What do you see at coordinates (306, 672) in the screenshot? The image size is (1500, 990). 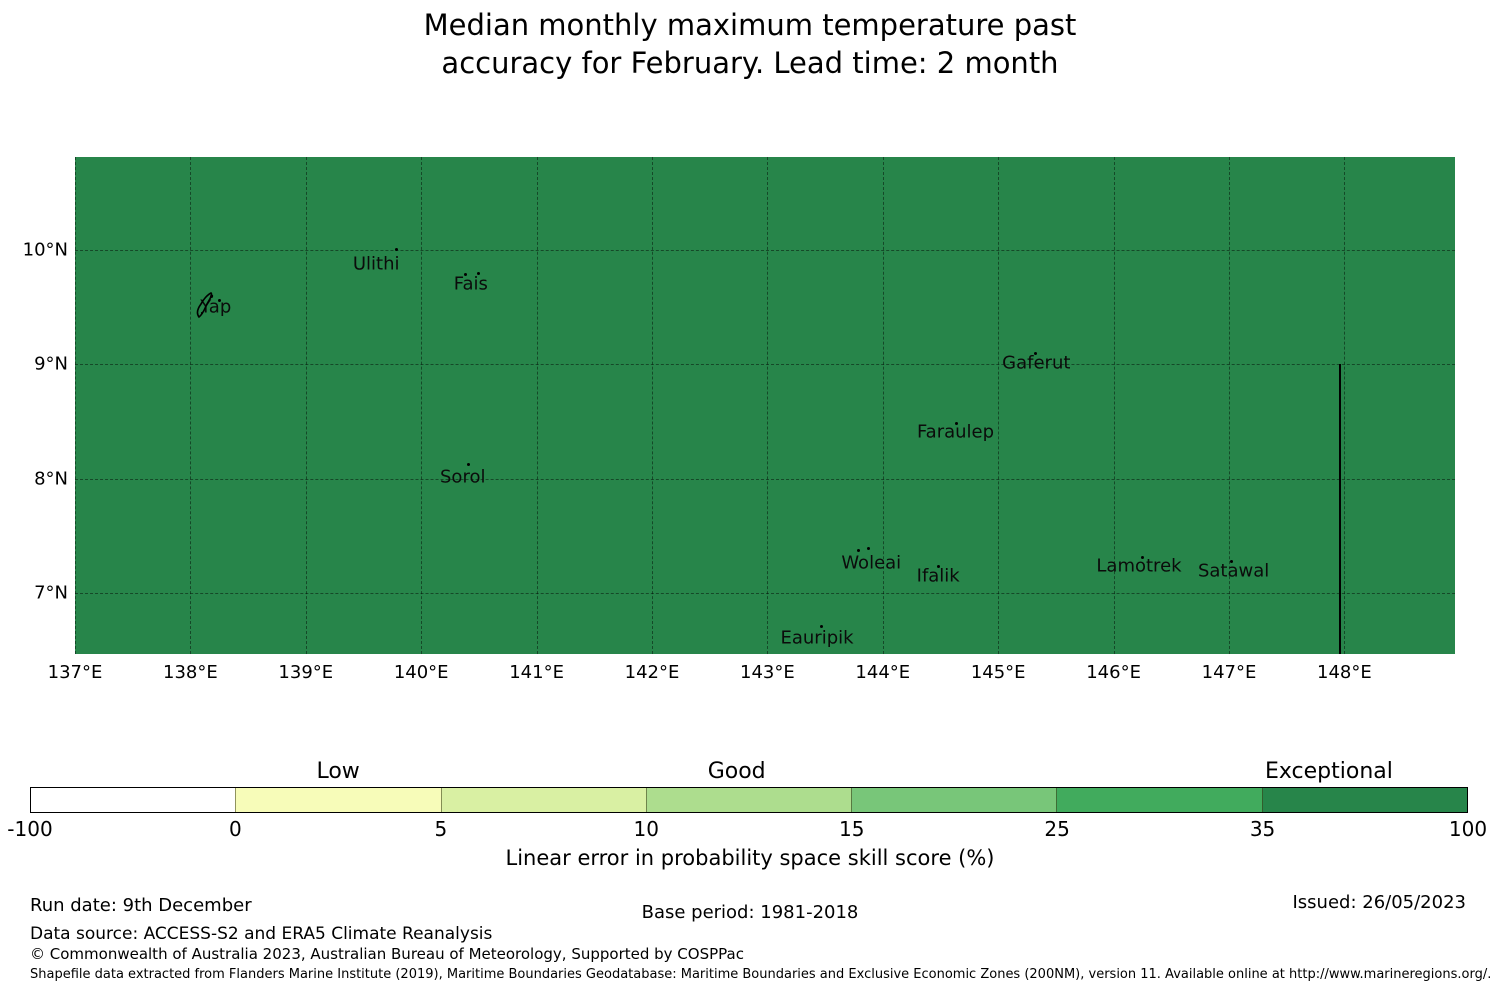 I see `x-tick-label: 139°E` at bounding box center [306, 672].